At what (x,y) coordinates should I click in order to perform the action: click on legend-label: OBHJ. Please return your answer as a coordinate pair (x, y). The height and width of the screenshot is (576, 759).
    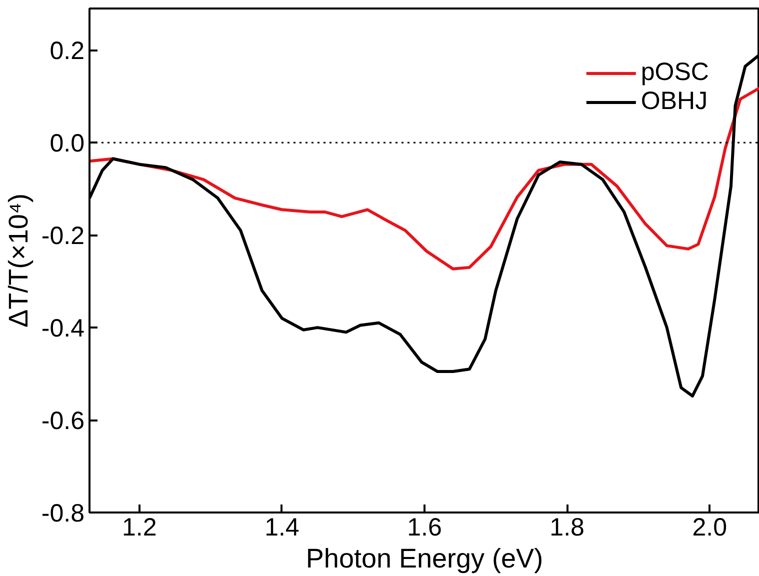
    Looking at the image, I should click on (674, 101).